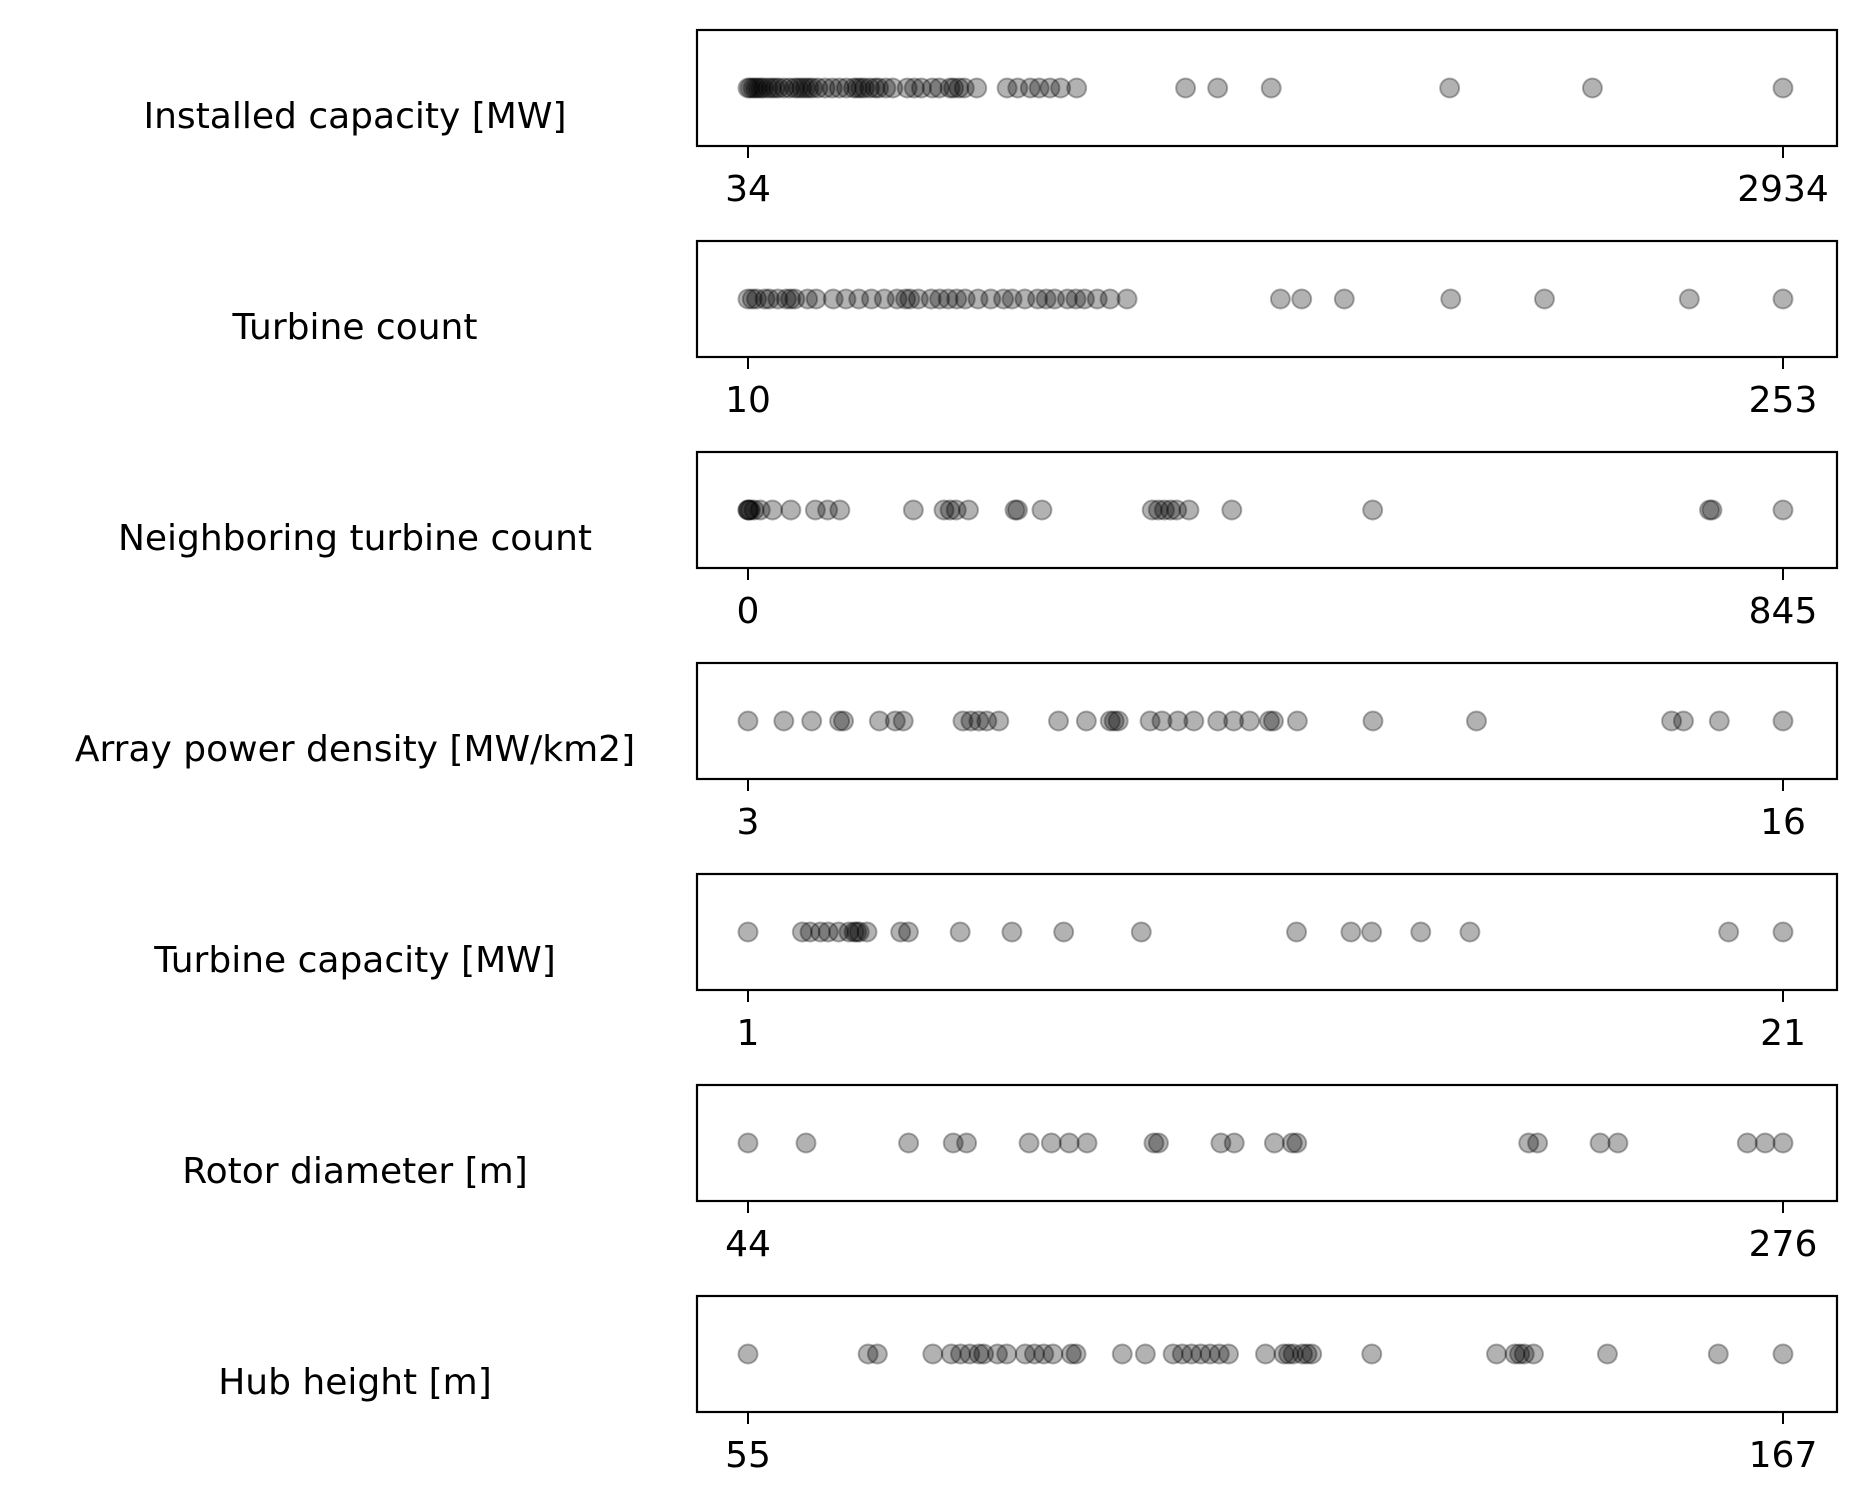 This screenshot has height=1509, width=1861. What do you see at coordinates (1783, 822) in the screenshot?
I see `tick-label-max: 16` at bounding box center [1783, 822].